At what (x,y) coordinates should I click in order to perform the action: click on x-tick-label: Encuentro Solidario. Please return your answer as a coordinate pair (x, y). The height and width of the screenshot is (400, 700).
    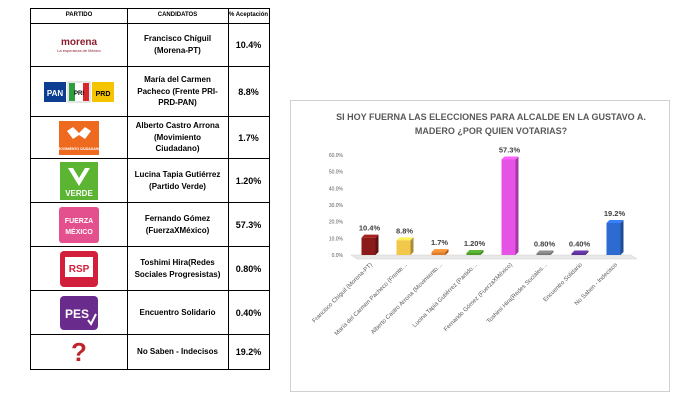
    Looking at the image, I should click on (564, 283).